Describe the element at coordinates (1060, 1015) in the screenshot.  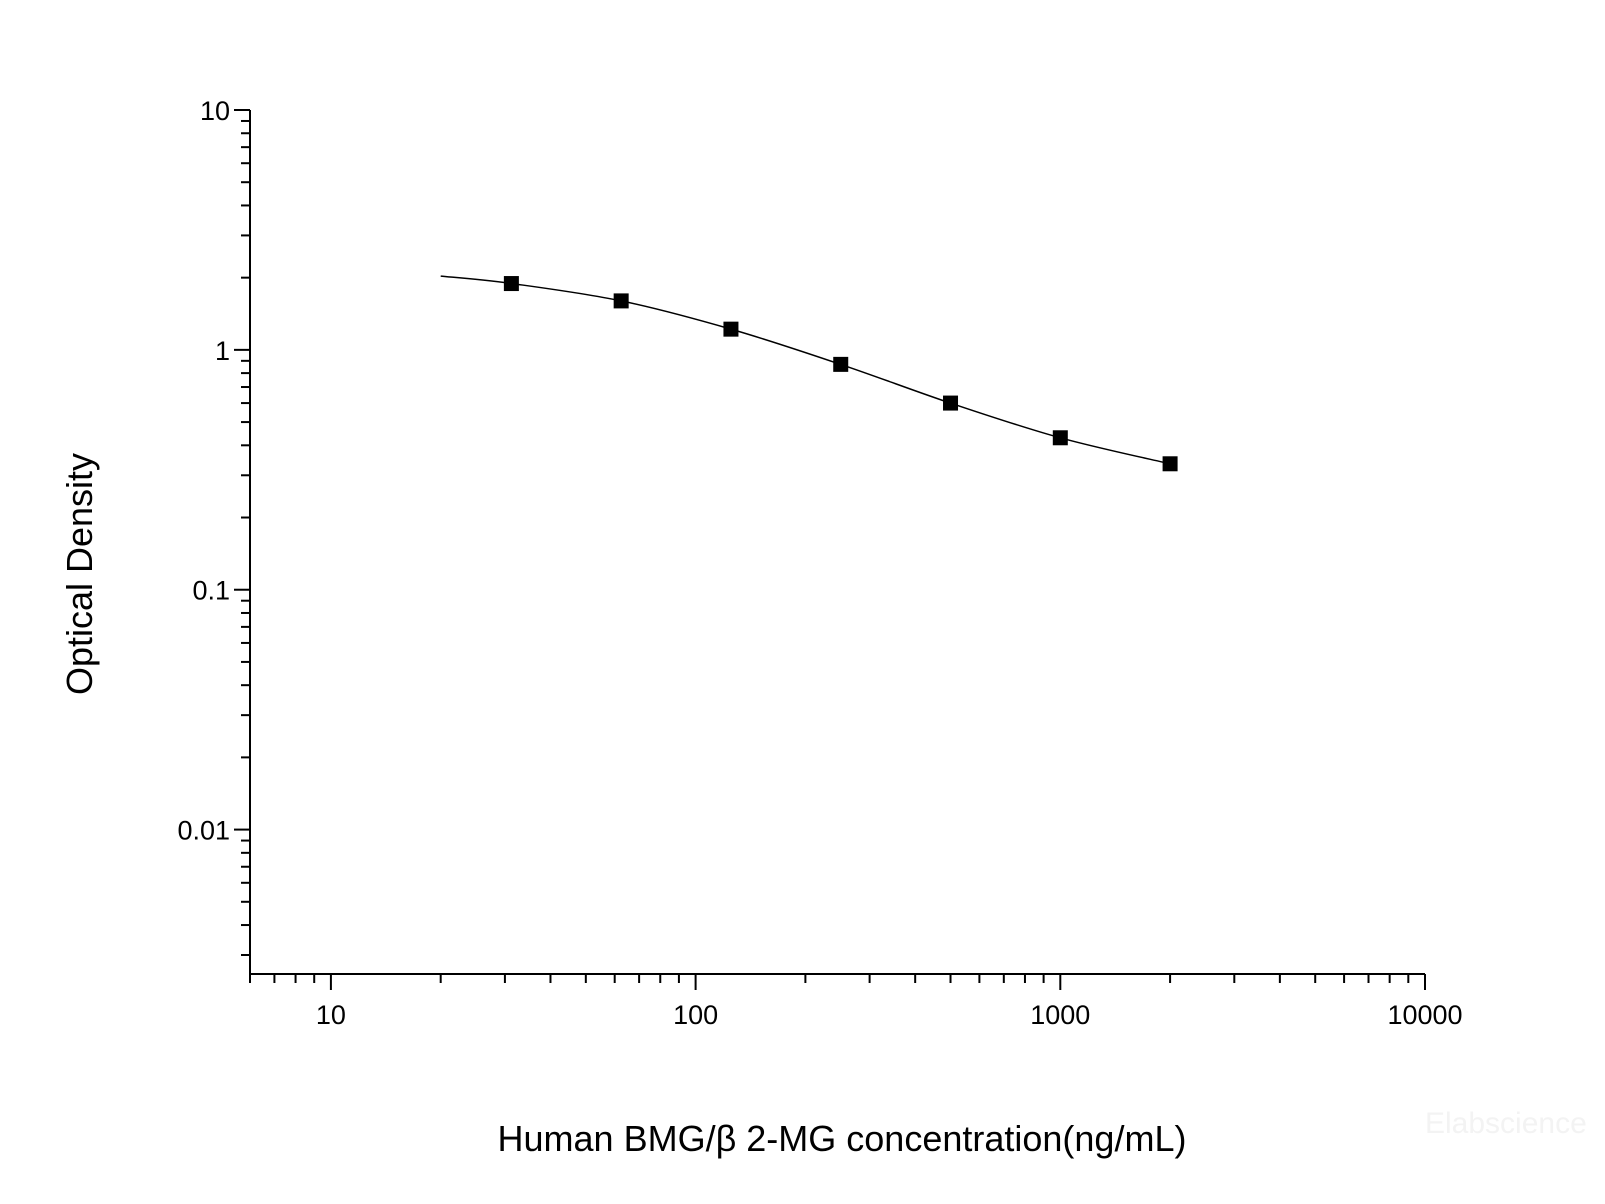
I see `x-tick-label: 1000` at that location.